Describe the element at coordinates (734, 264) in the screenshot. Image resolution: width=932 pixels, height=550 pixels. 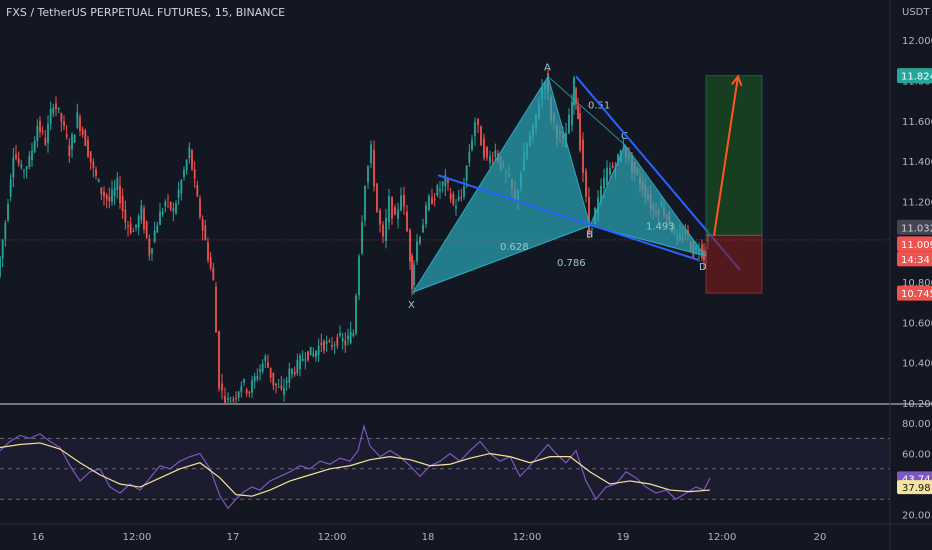
I see `stop-zone` at that location.